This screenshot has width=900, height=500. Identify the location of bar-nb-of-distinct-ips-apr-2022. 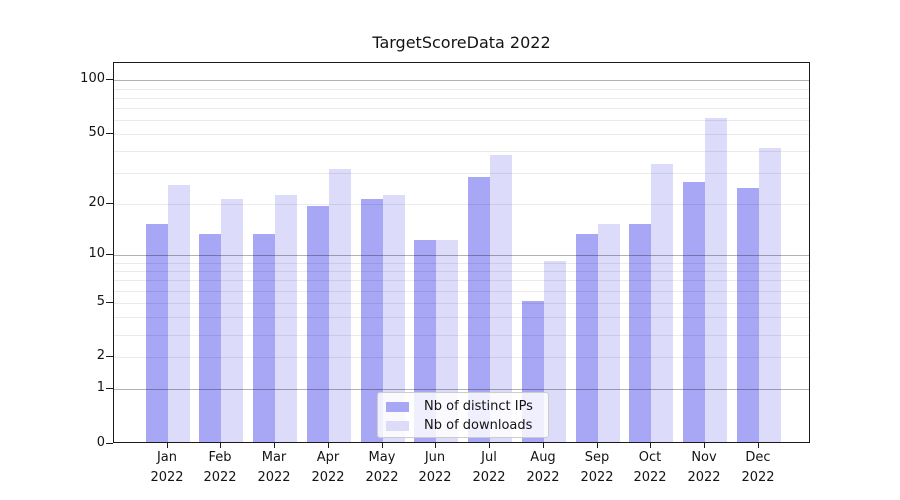
(317, 324).